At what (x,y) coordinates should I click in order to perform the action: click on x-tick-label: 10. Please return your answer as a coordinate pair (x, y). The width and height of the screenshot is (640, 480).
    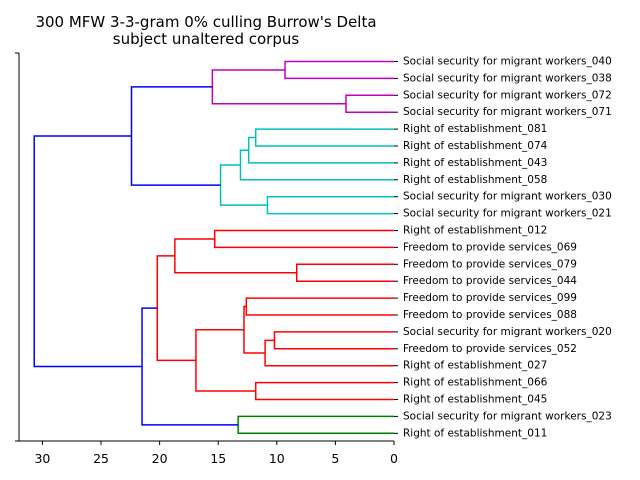
    Looking at the image, I should click on (277, 458).